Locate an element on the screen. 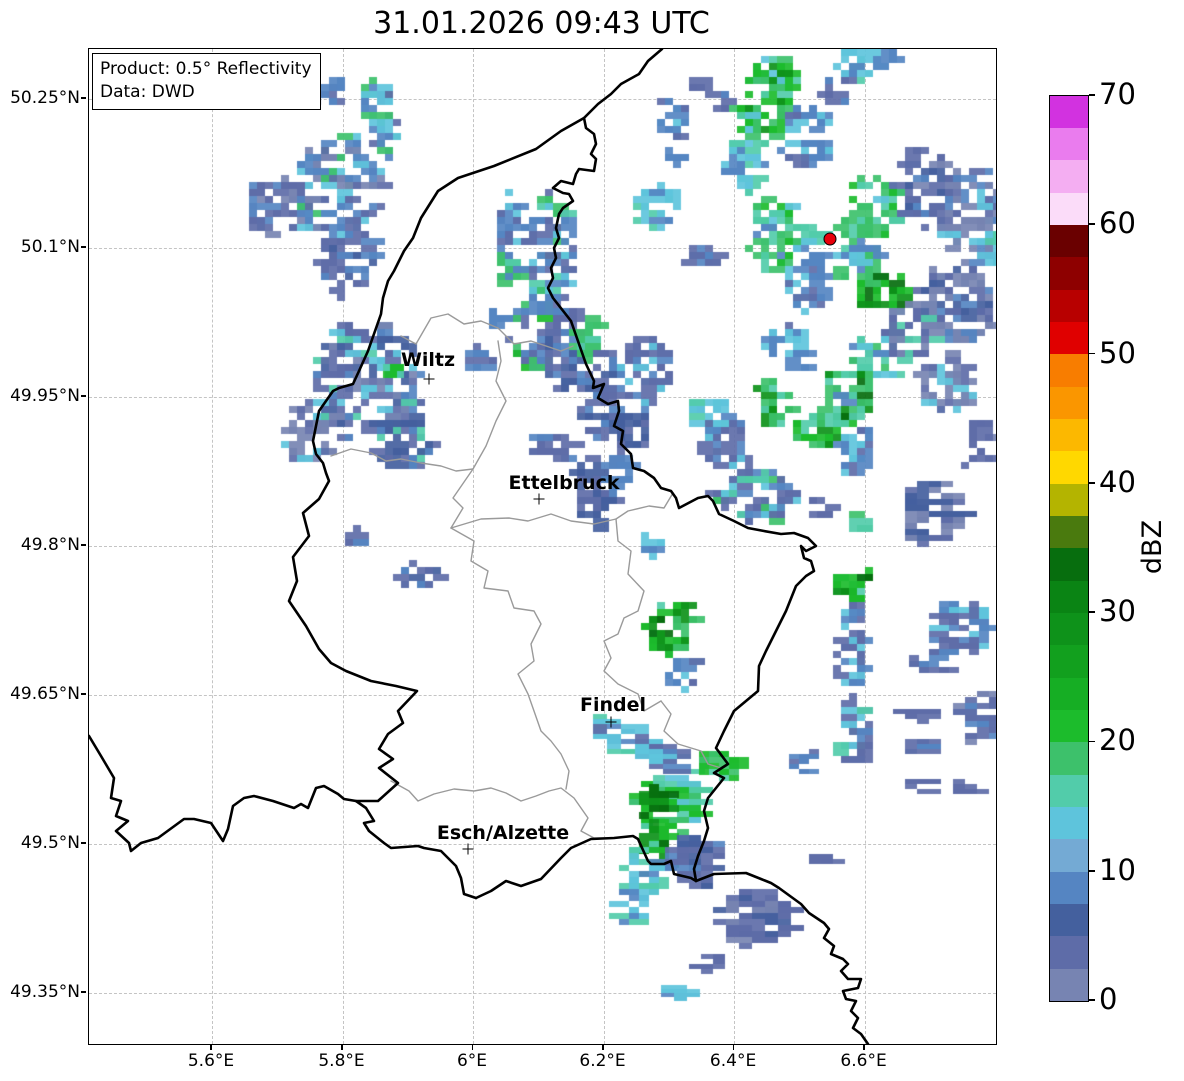 This screenshot has height=1081, width=1184. y-tick-label: 49.5°N is located at coordinates (50, 843).